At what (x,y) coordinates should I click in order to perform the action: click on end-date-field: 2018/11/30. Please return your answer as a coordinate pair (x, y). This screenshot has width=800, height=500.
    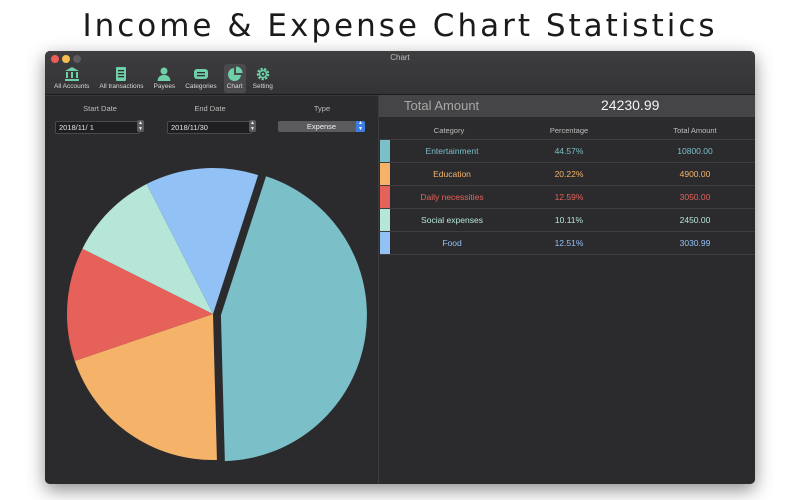
    Looking at the image, I should click on (209, 127).